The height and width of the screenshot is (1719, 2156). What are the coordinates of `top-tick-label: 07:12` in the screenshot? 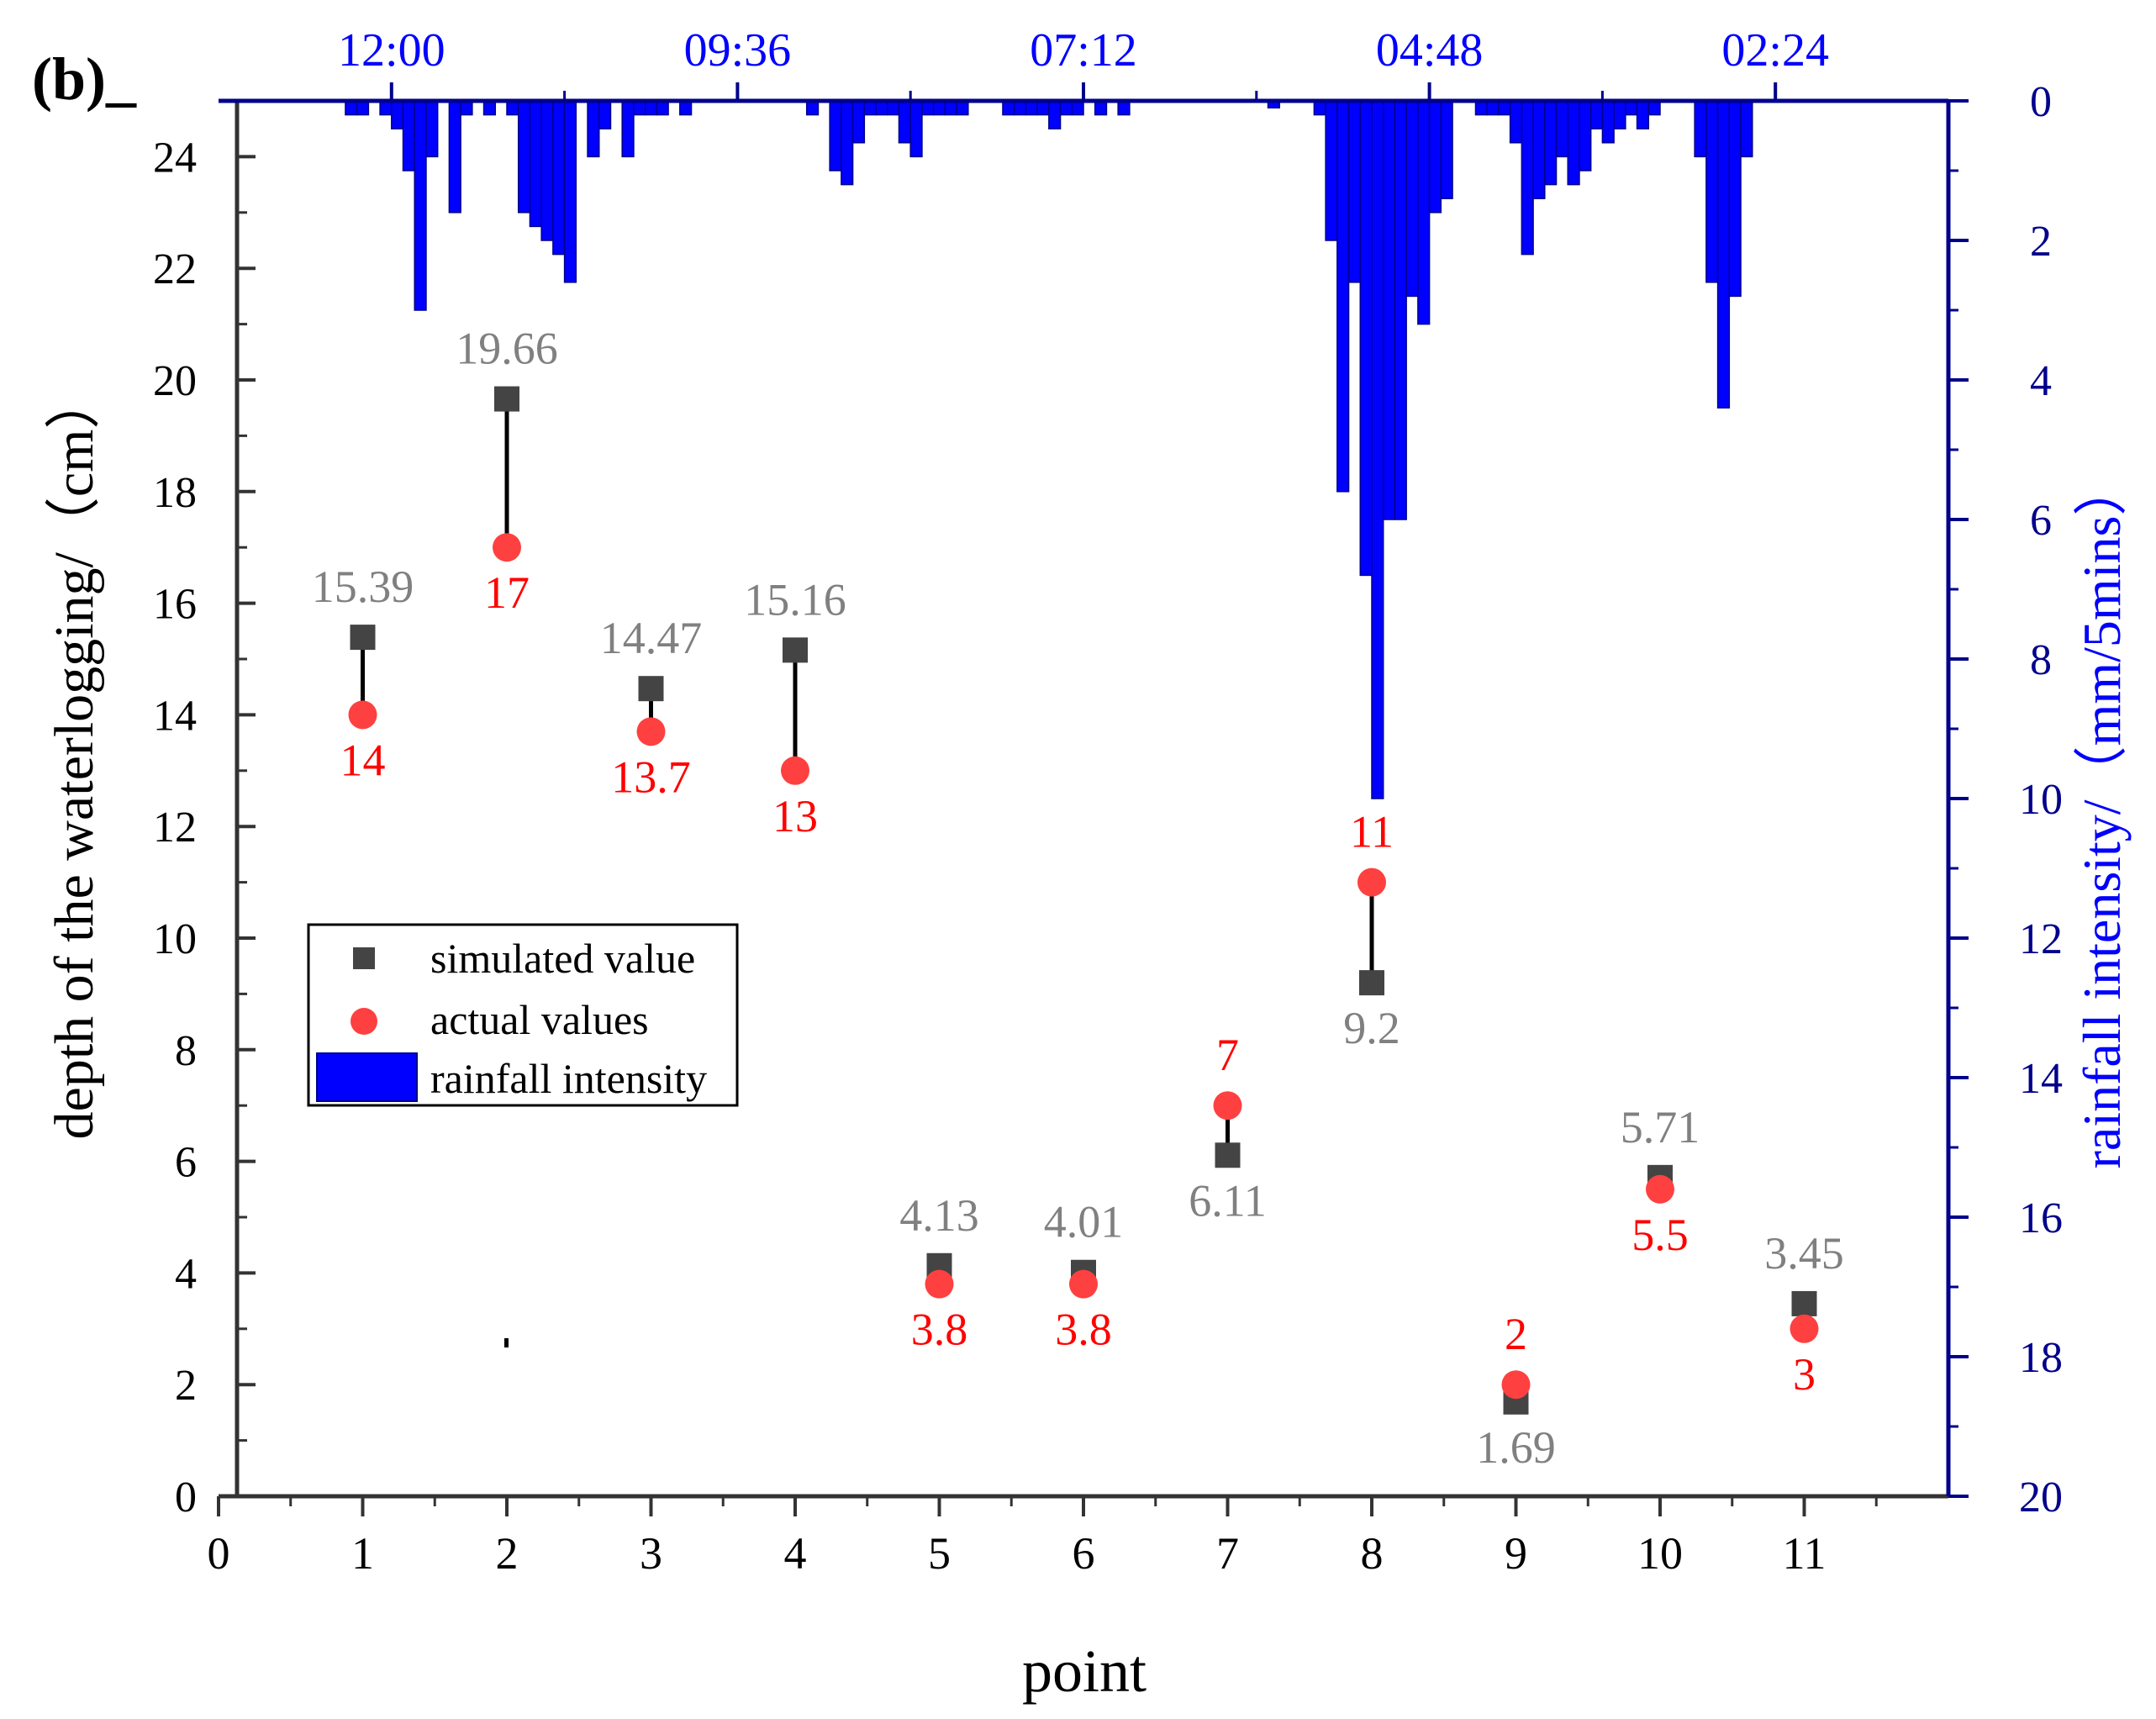 It's located at (1083, 50).